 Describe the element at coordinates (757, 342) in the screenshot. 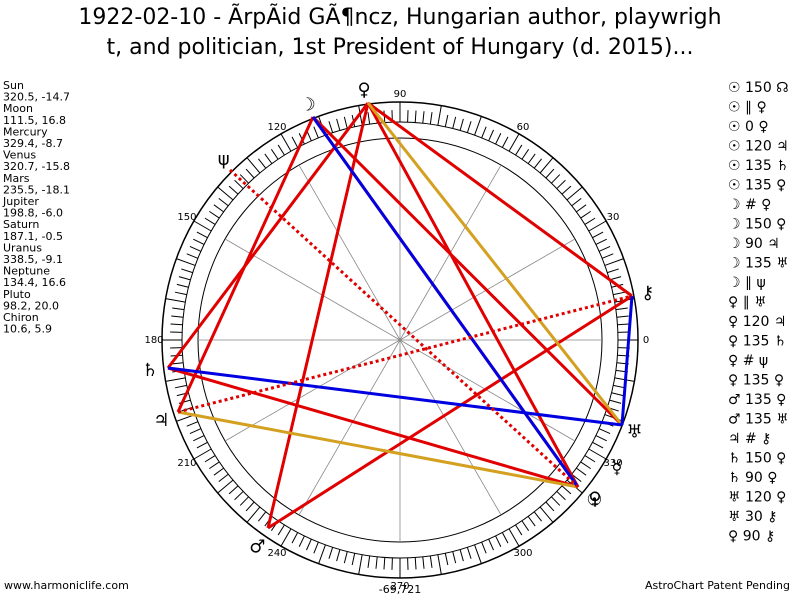

I see `aspect-entry: ♀ 135 ♄` at that location.